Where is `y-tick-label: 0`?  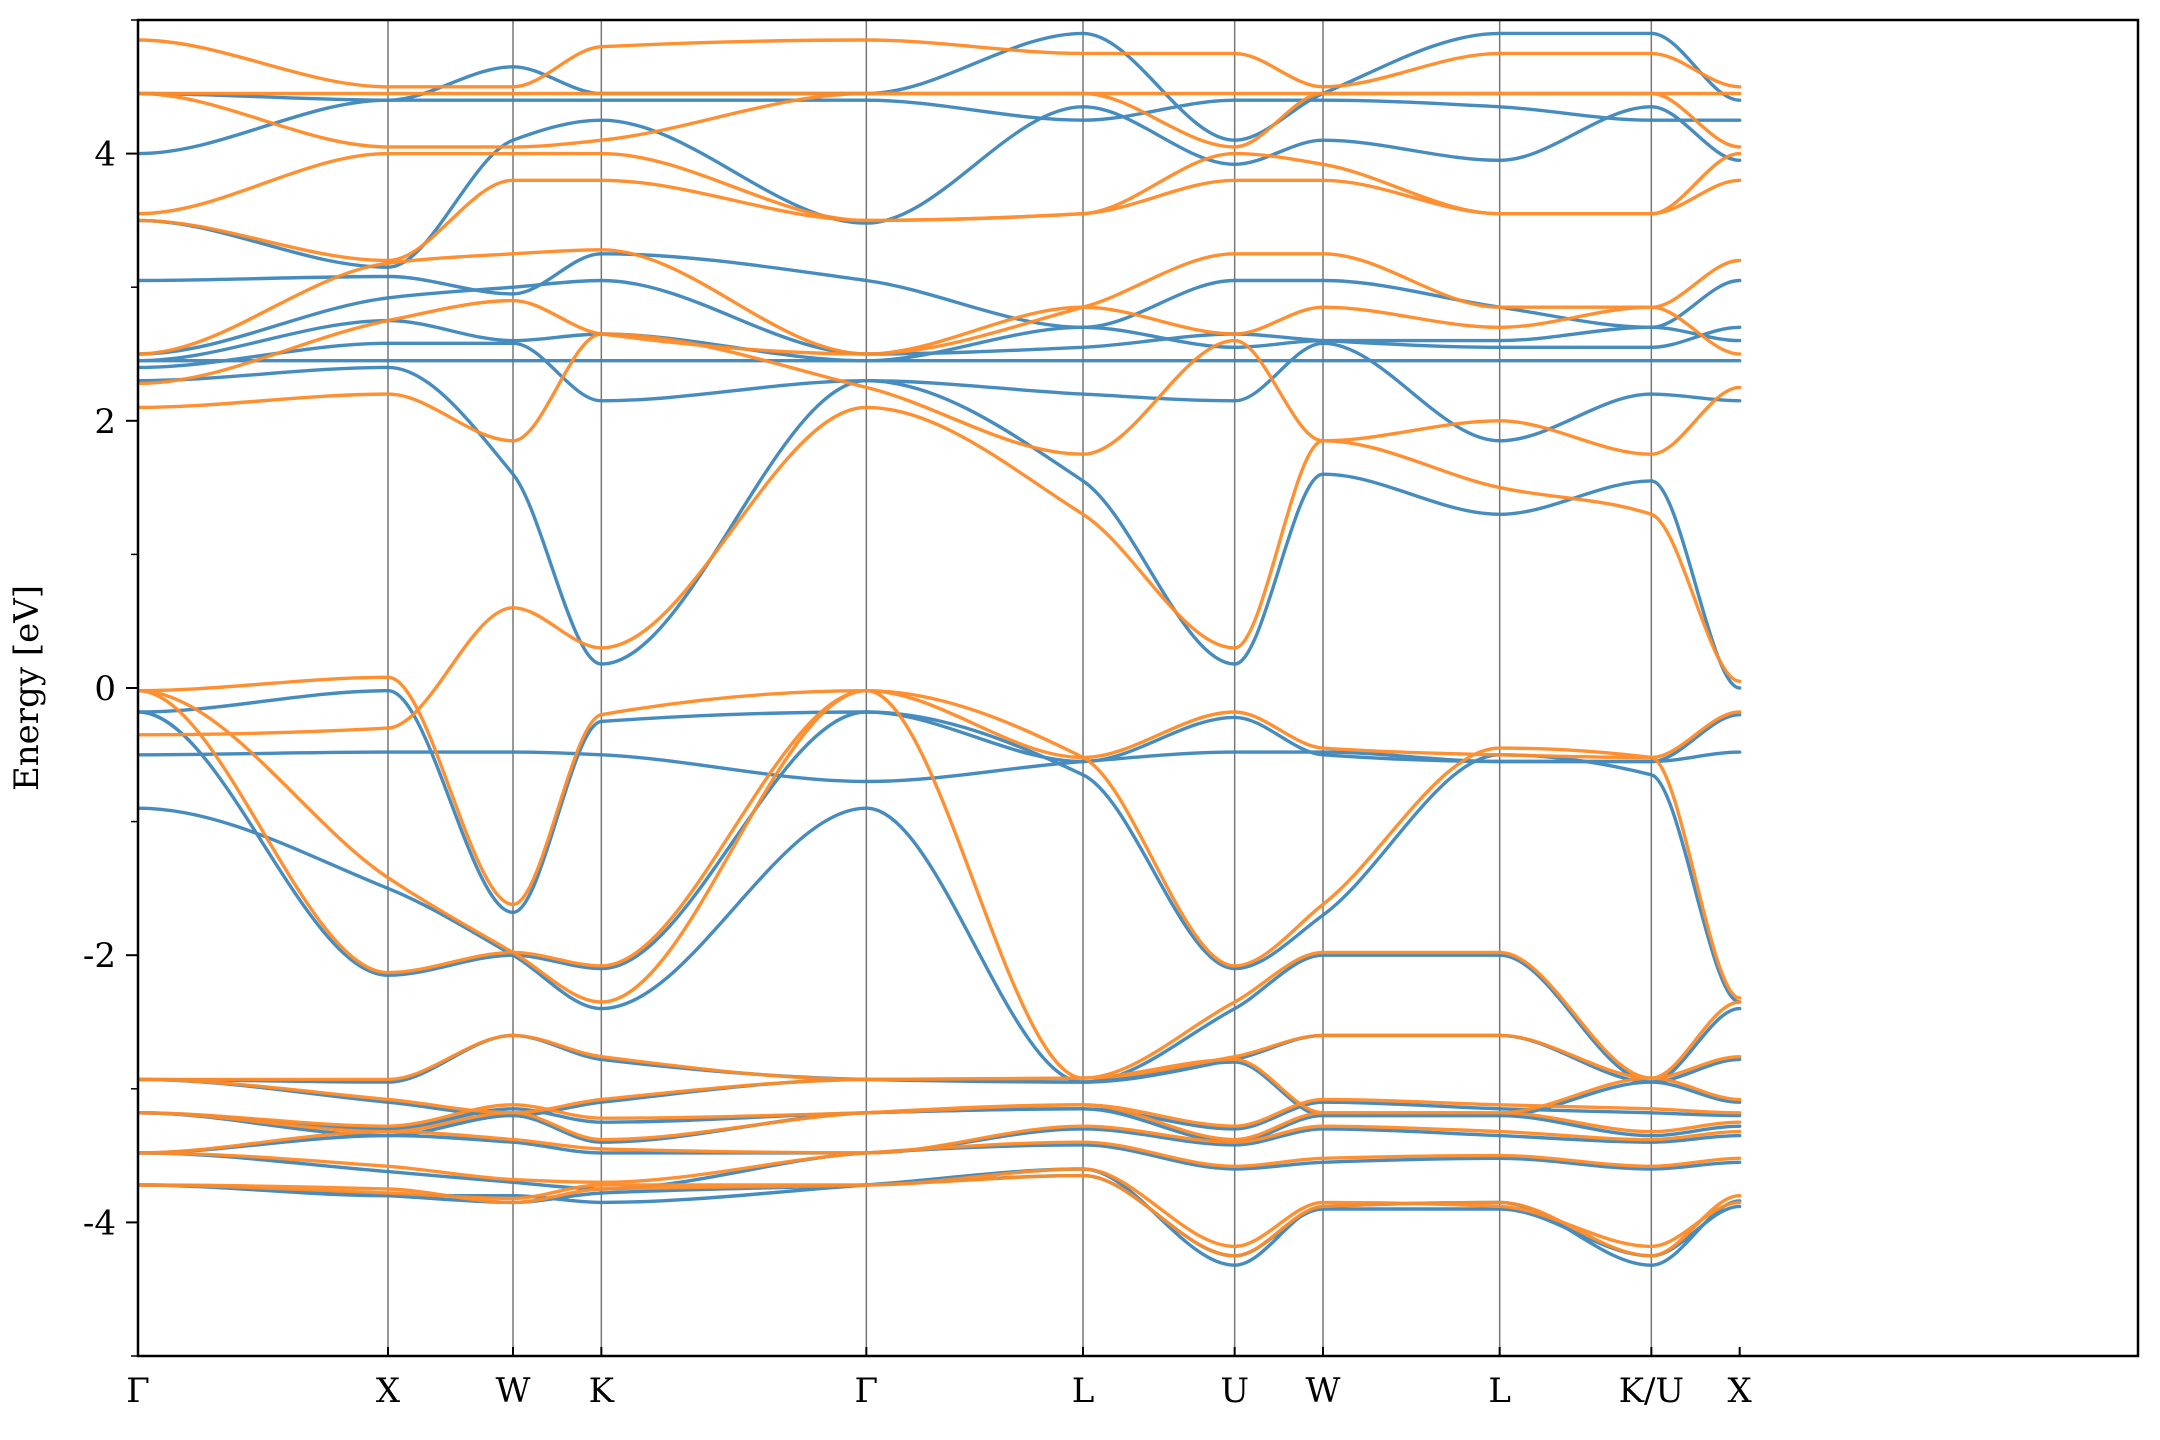 y-tick-label: 0 is located at coordinates (105, 689).